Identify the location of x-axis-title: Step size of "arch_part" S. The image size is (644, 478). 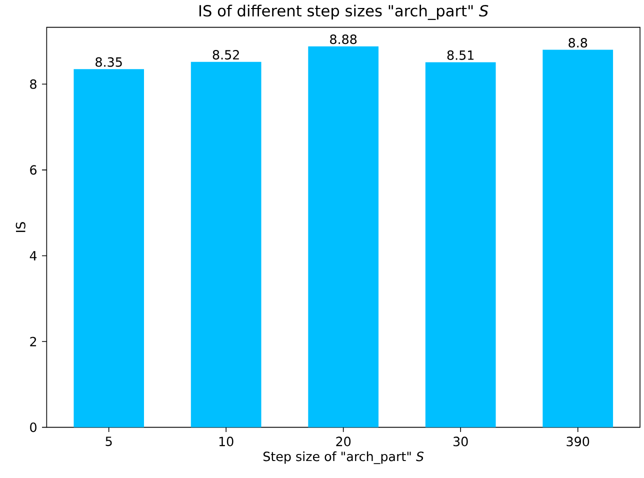
(343, 457).